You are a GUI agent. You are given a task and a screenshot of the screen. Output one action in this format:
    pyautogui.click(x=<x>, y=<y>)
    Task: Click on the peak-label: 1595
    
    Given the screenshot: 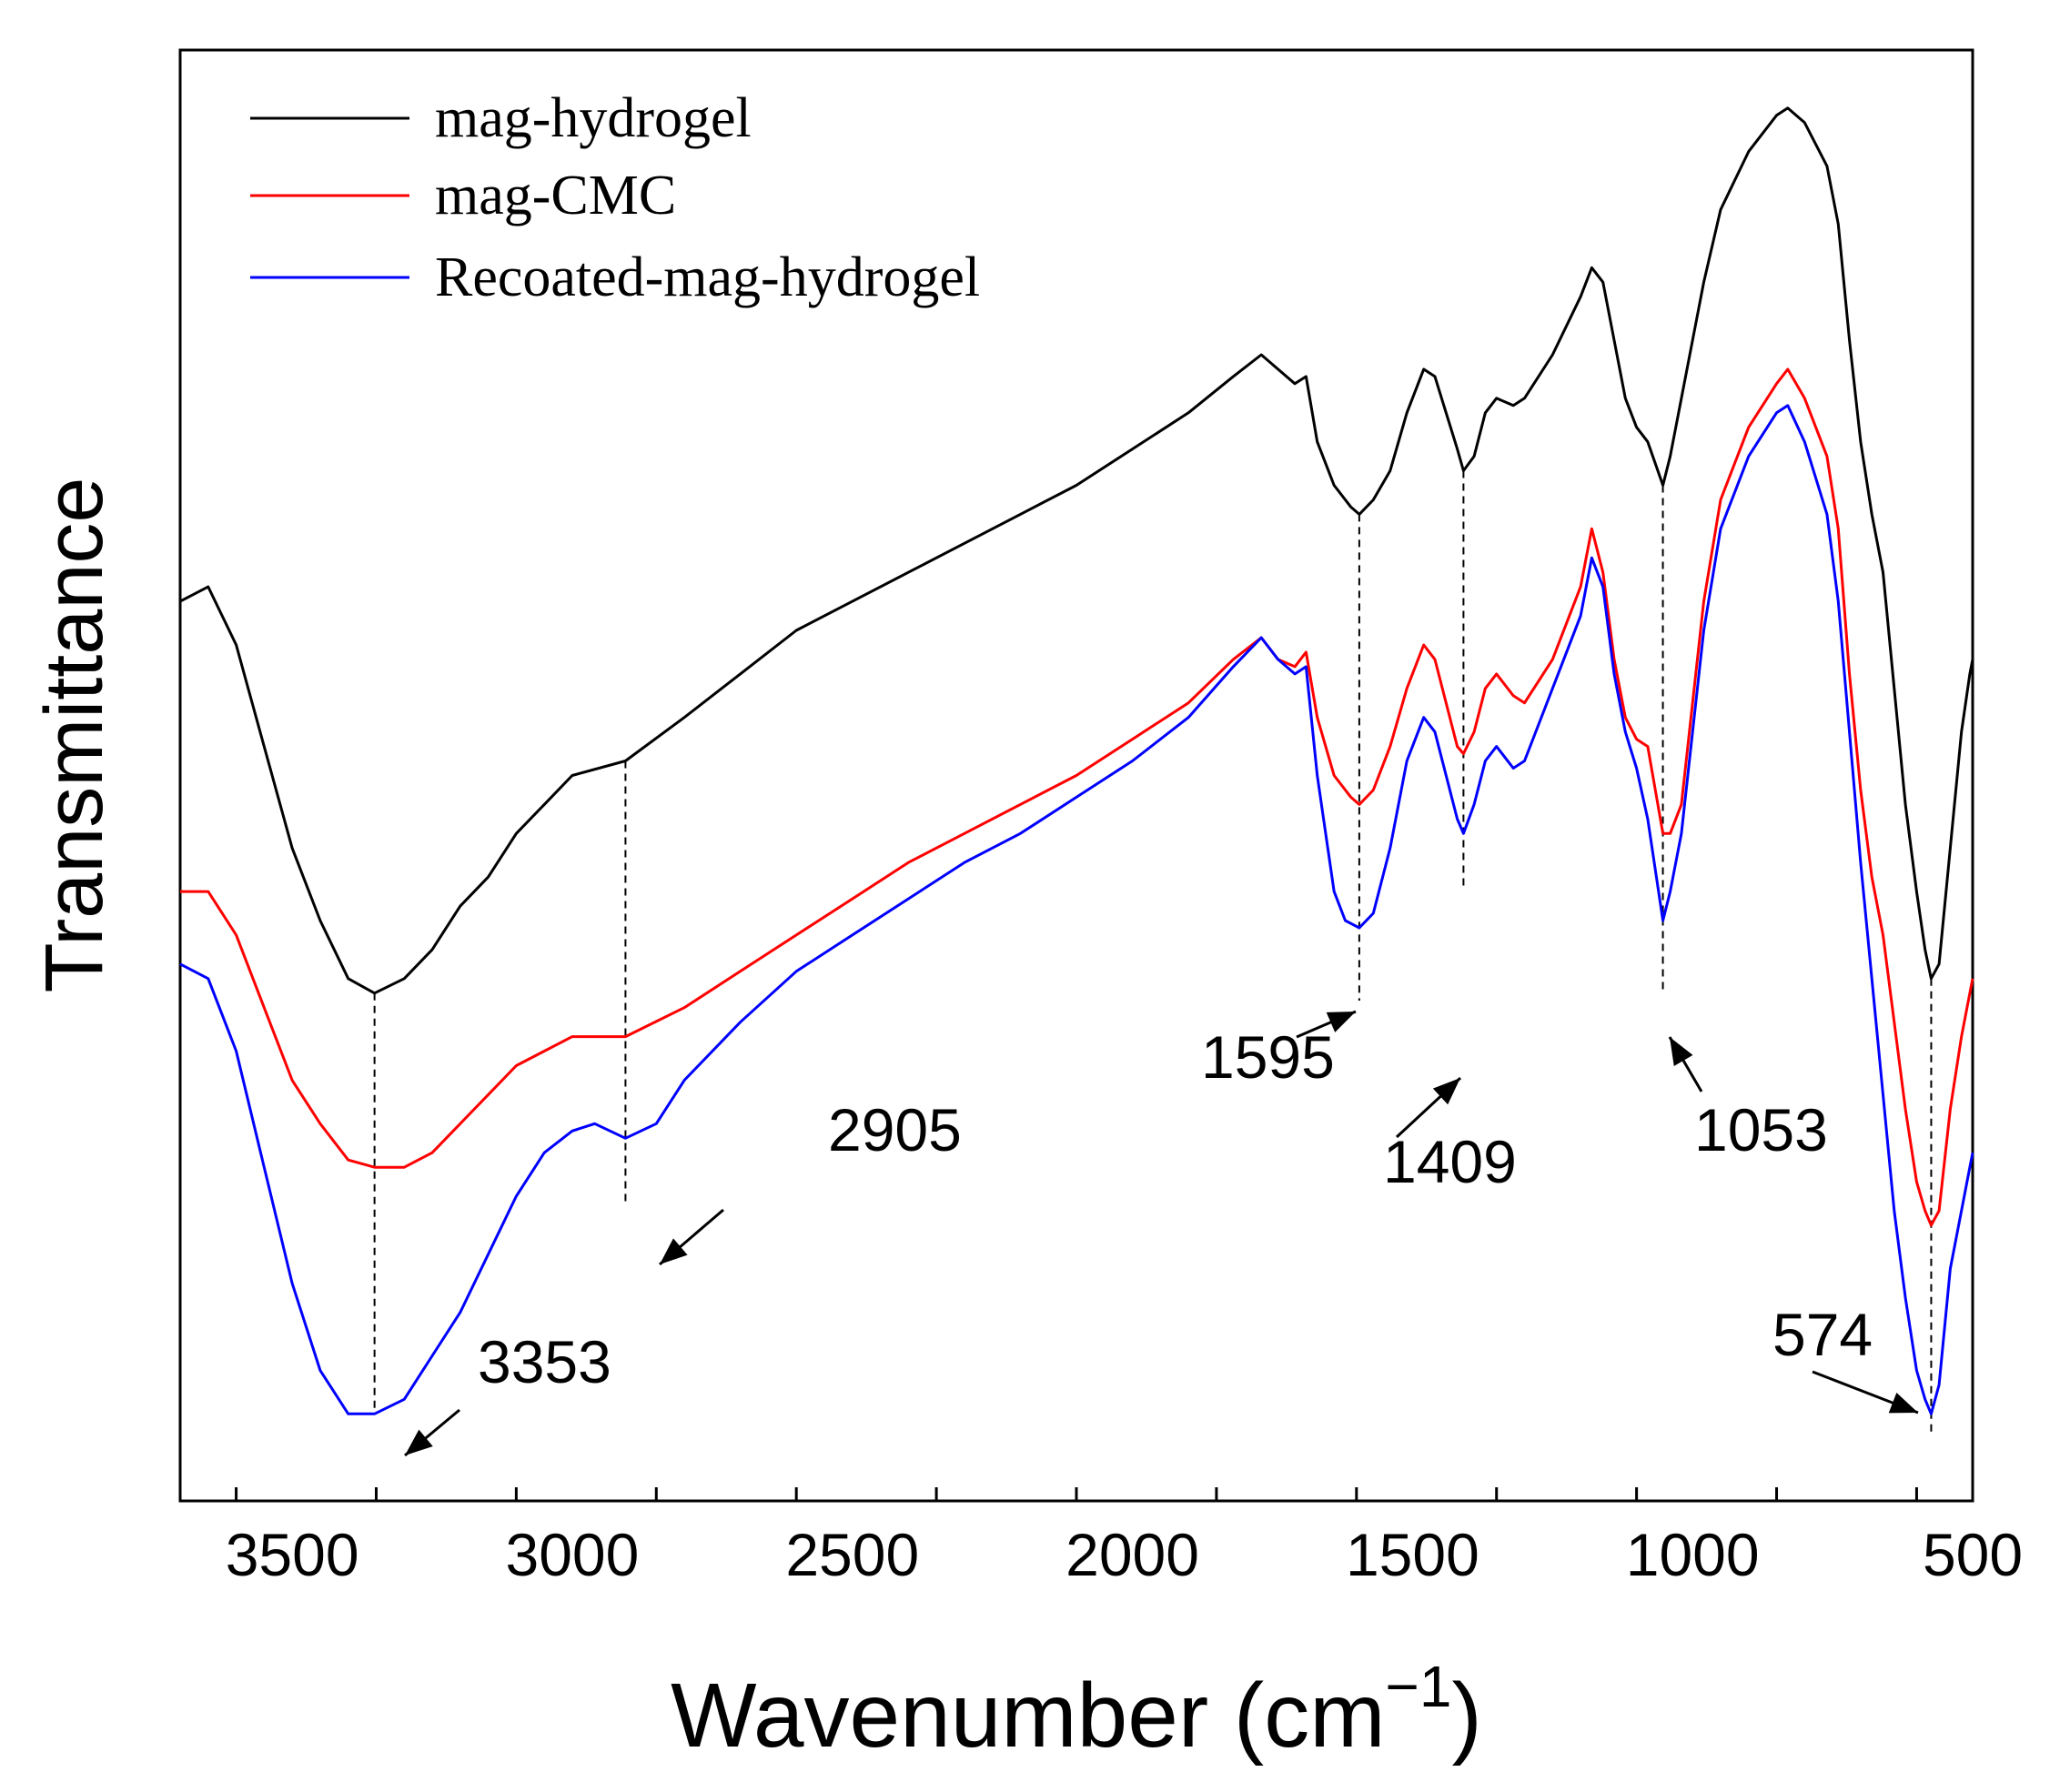 What is the action you would take?
    pyautogui.click(x=1268, y=1057)
    